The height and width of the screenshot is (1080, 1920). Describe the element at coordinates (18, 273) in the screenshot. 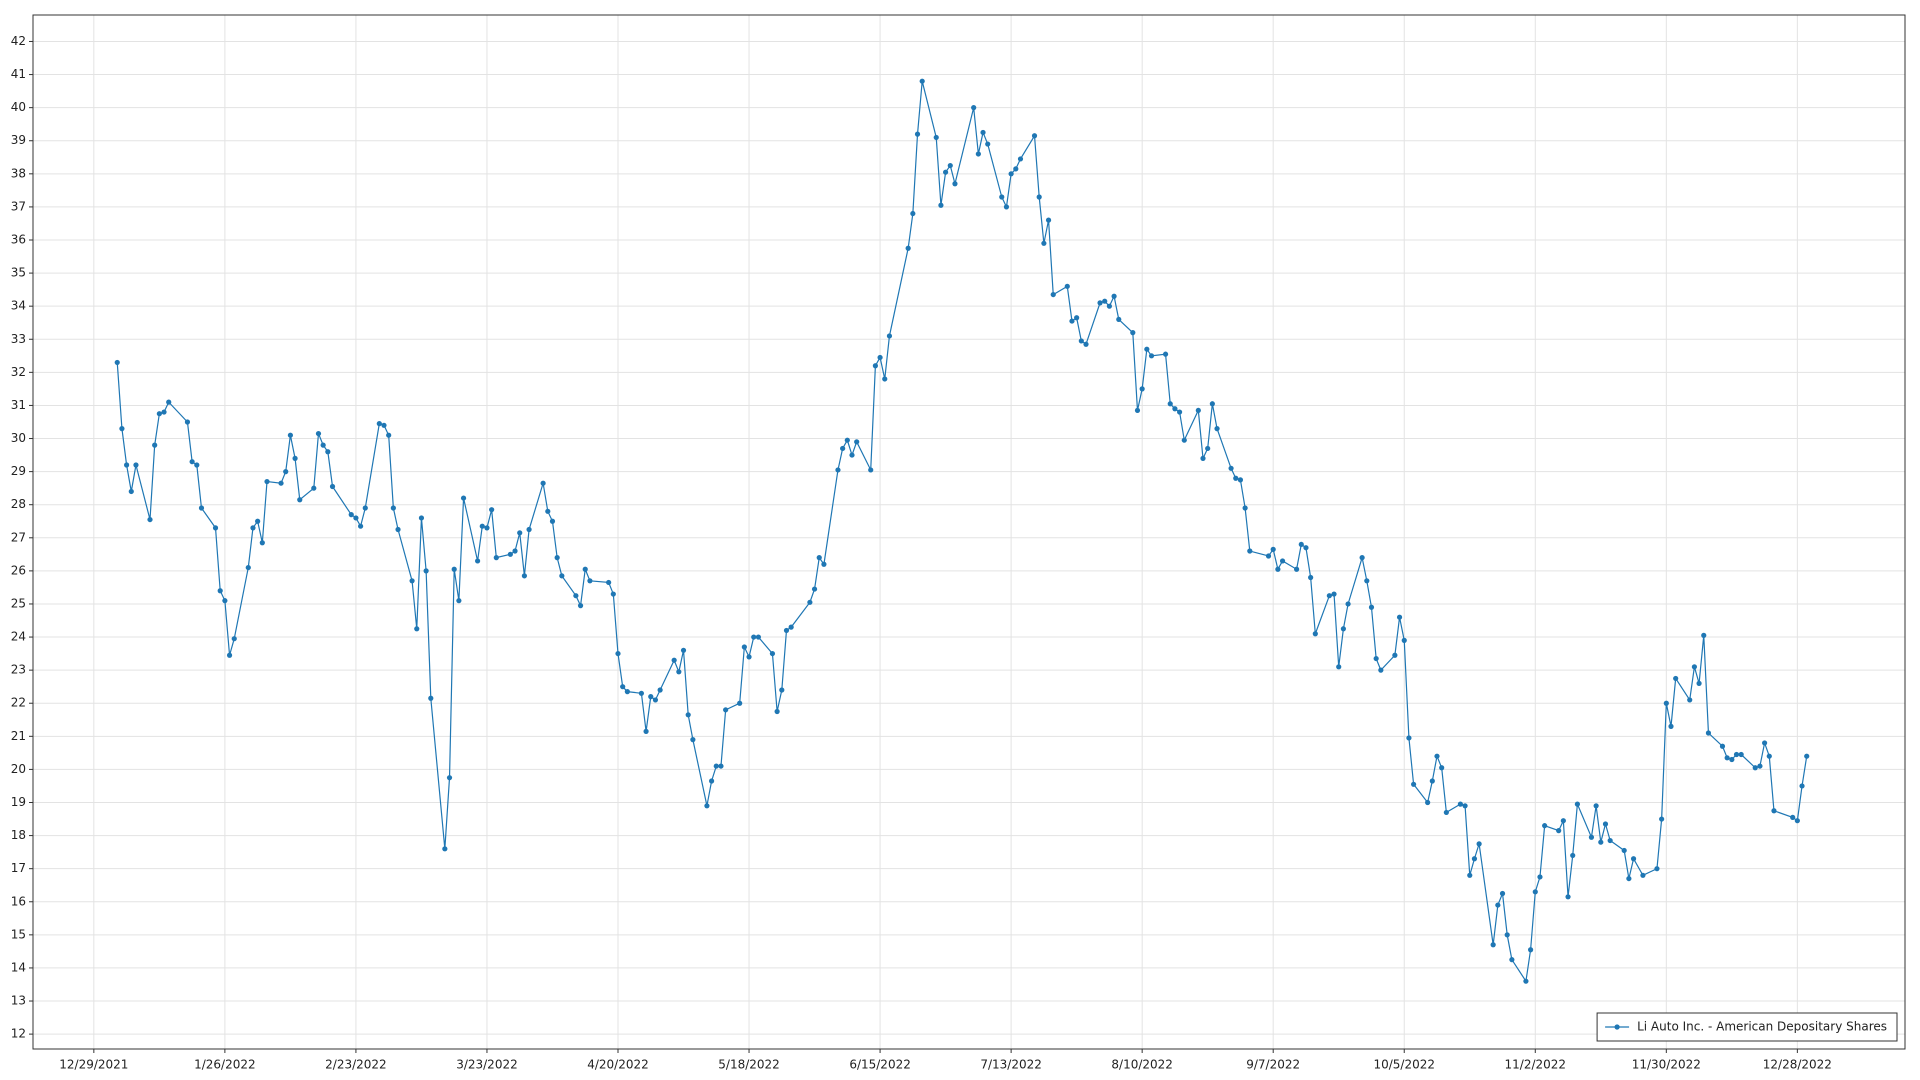

I see `y-tick-label: 35` at that location.